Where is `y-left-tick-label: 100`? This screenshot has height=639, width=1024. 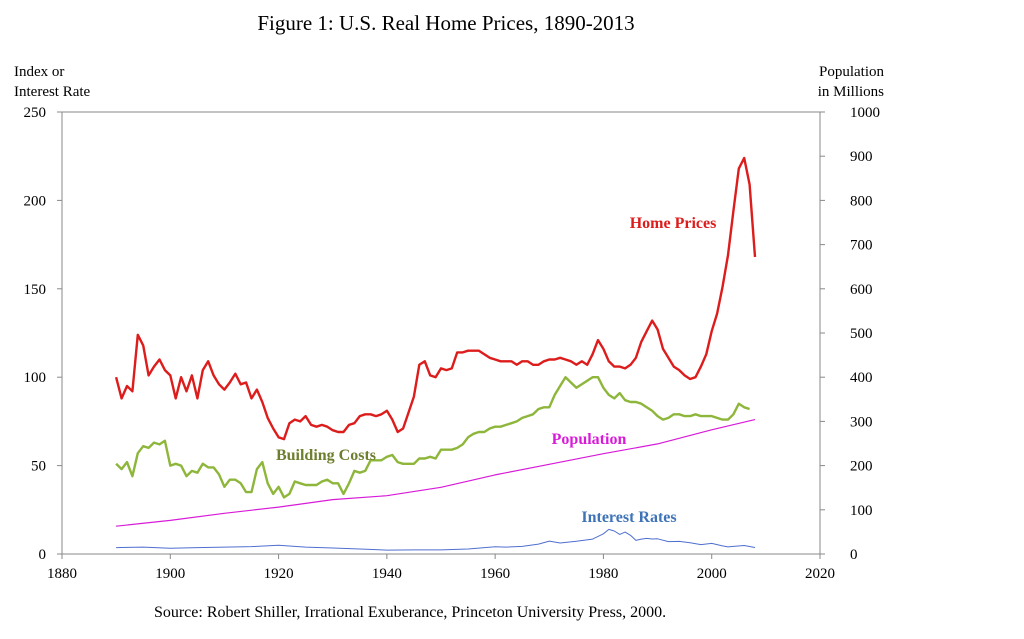
y-left-tick-label: 100 is located at coordinates (35, 378).